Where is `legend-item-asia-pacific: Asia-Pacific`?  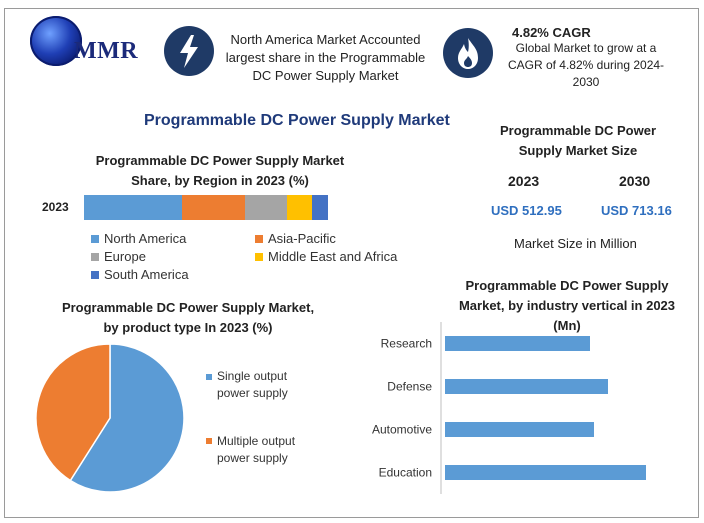 legend-item-asia-pacific: Asia-Pacific is located at coordinates (295, 238).